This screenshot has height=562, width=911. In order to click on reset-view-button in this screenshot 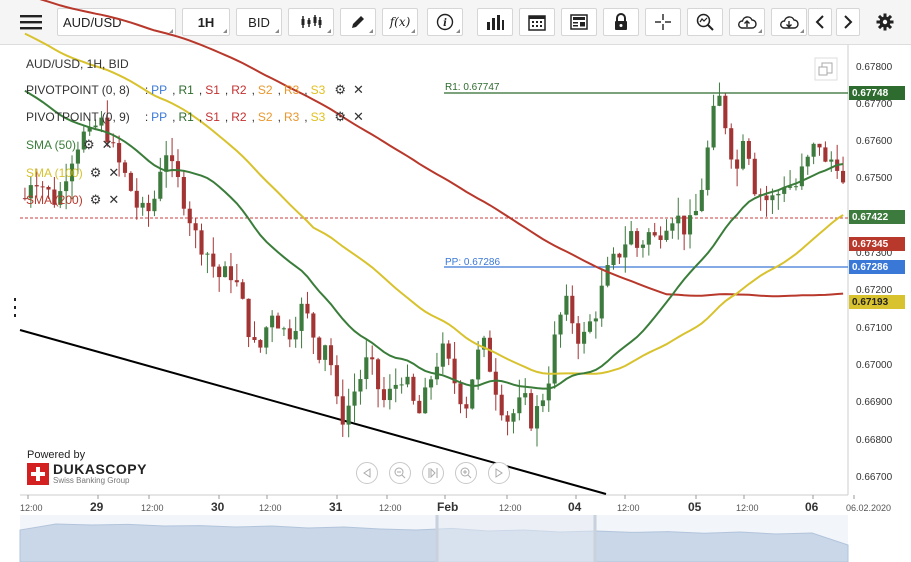, I will do `click(433, 473)`.